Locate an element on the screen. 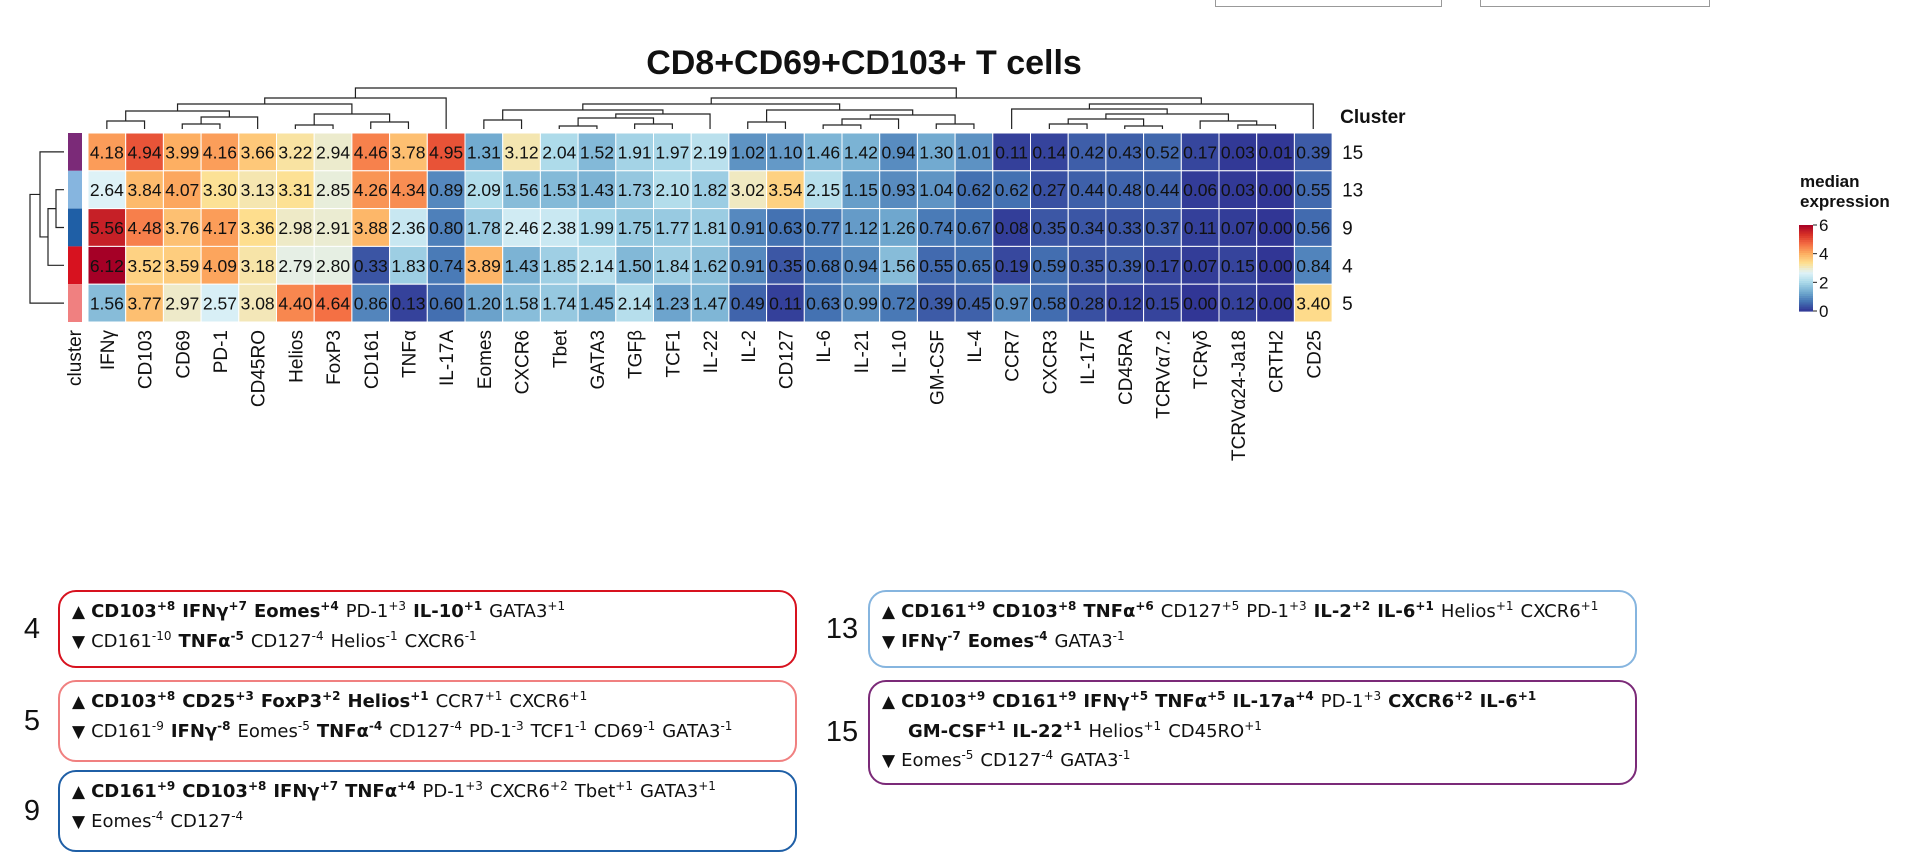  cell-value-label: 0.43 is located at coordinates (1125, 152).